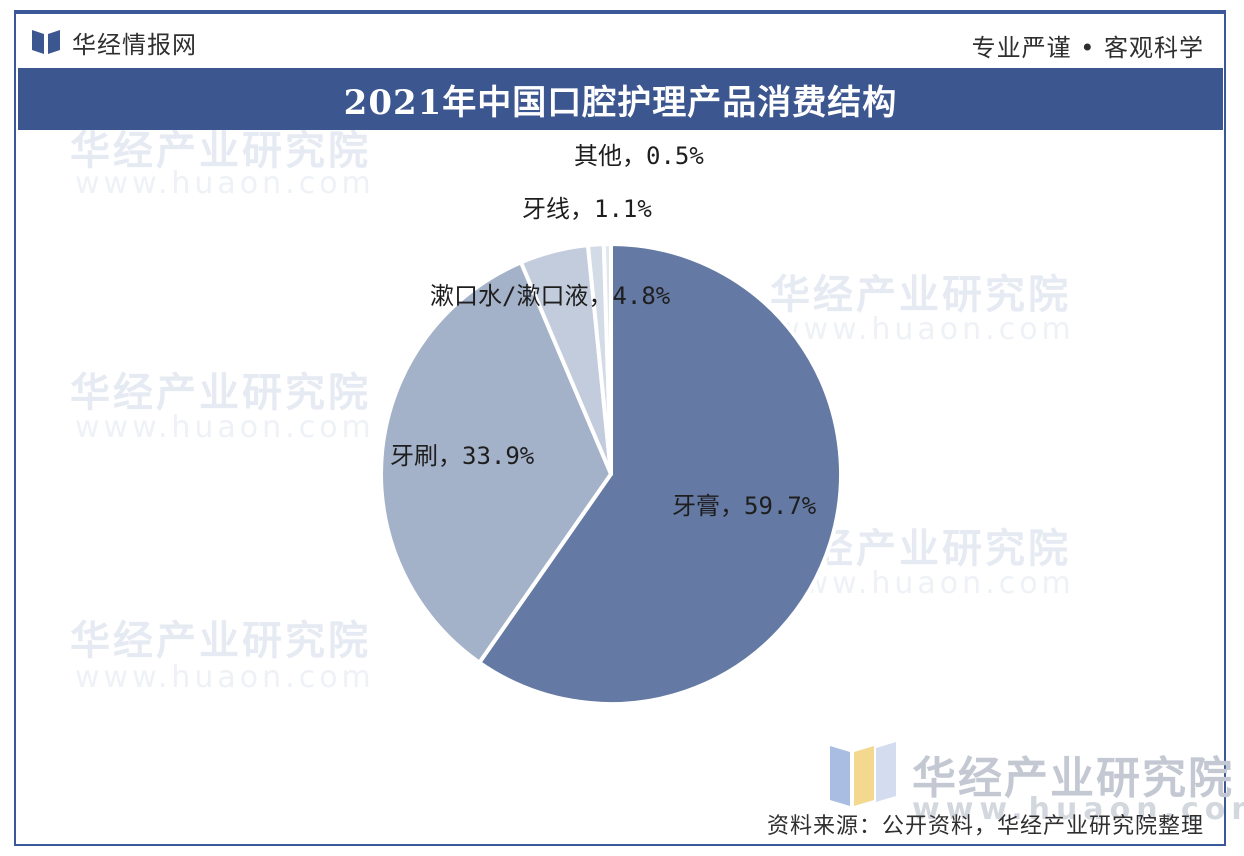 The image size is (1244, 856). I want to click on slice-label-5: 其他，0.5%, so click(639, 156).